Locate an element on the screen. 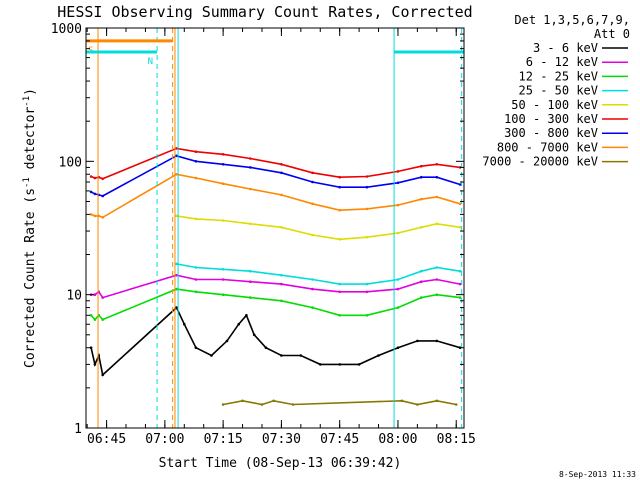 The height and width of the screenshot is (480, 640). legend-header-line-1: Det 1,3,5,6,7,9, is located at coordinates (572, 20).